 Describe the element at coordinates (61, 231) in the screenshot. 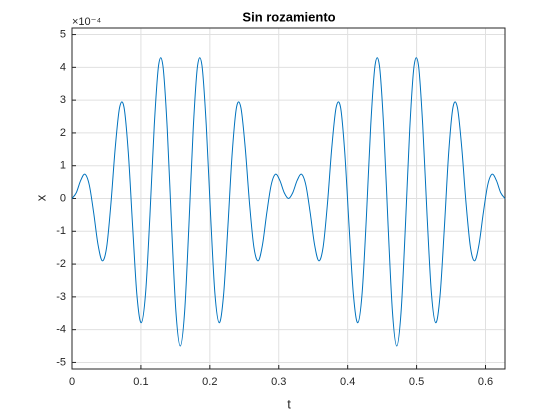

I see `y-tick-label: -1` at that location.